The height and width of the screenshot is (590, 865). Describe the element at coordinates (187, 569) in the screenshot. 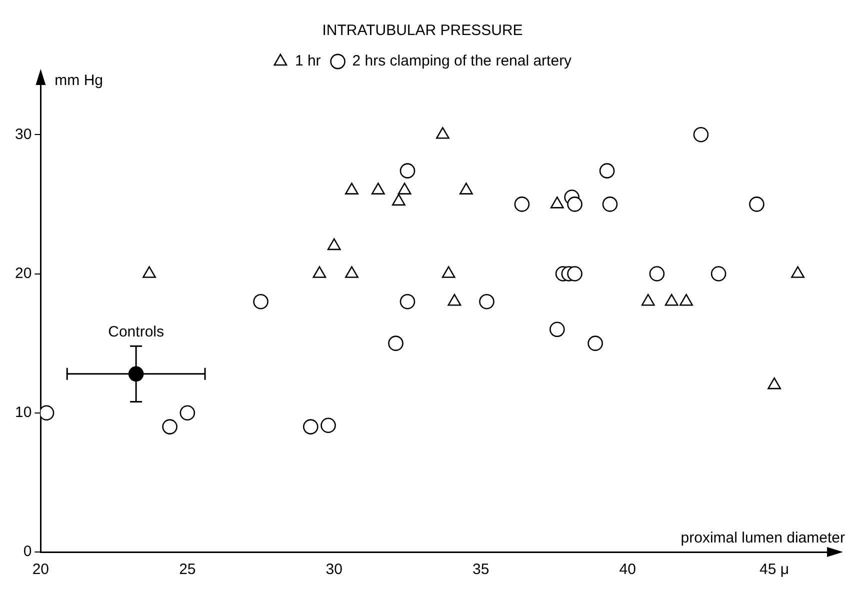

I see `x-tick-label: 25` at that location.